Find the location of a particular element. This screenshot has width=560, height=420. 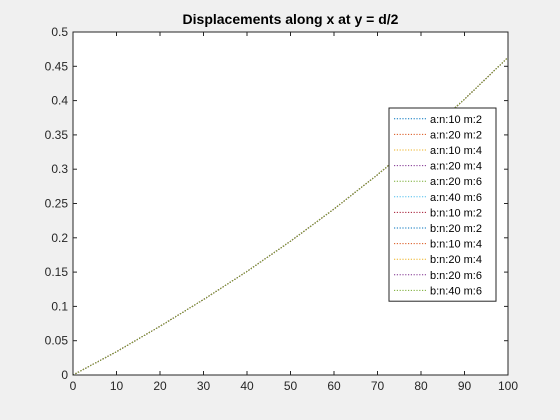

legend-label-2: a:n:20 m:2 is located at coordinates (456, 135).